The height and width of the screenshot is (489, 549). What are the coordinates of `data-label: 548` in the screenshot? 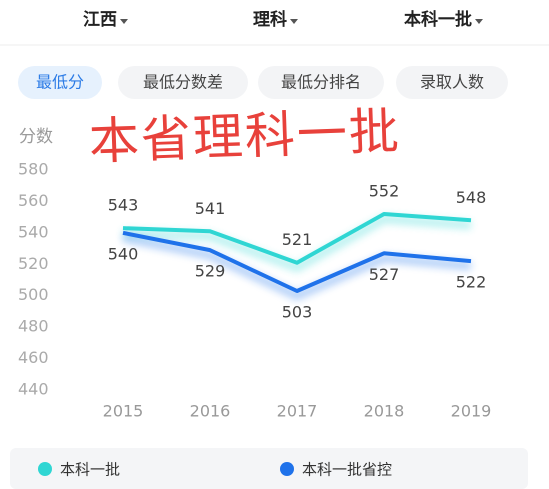 It's located at (471, 197).